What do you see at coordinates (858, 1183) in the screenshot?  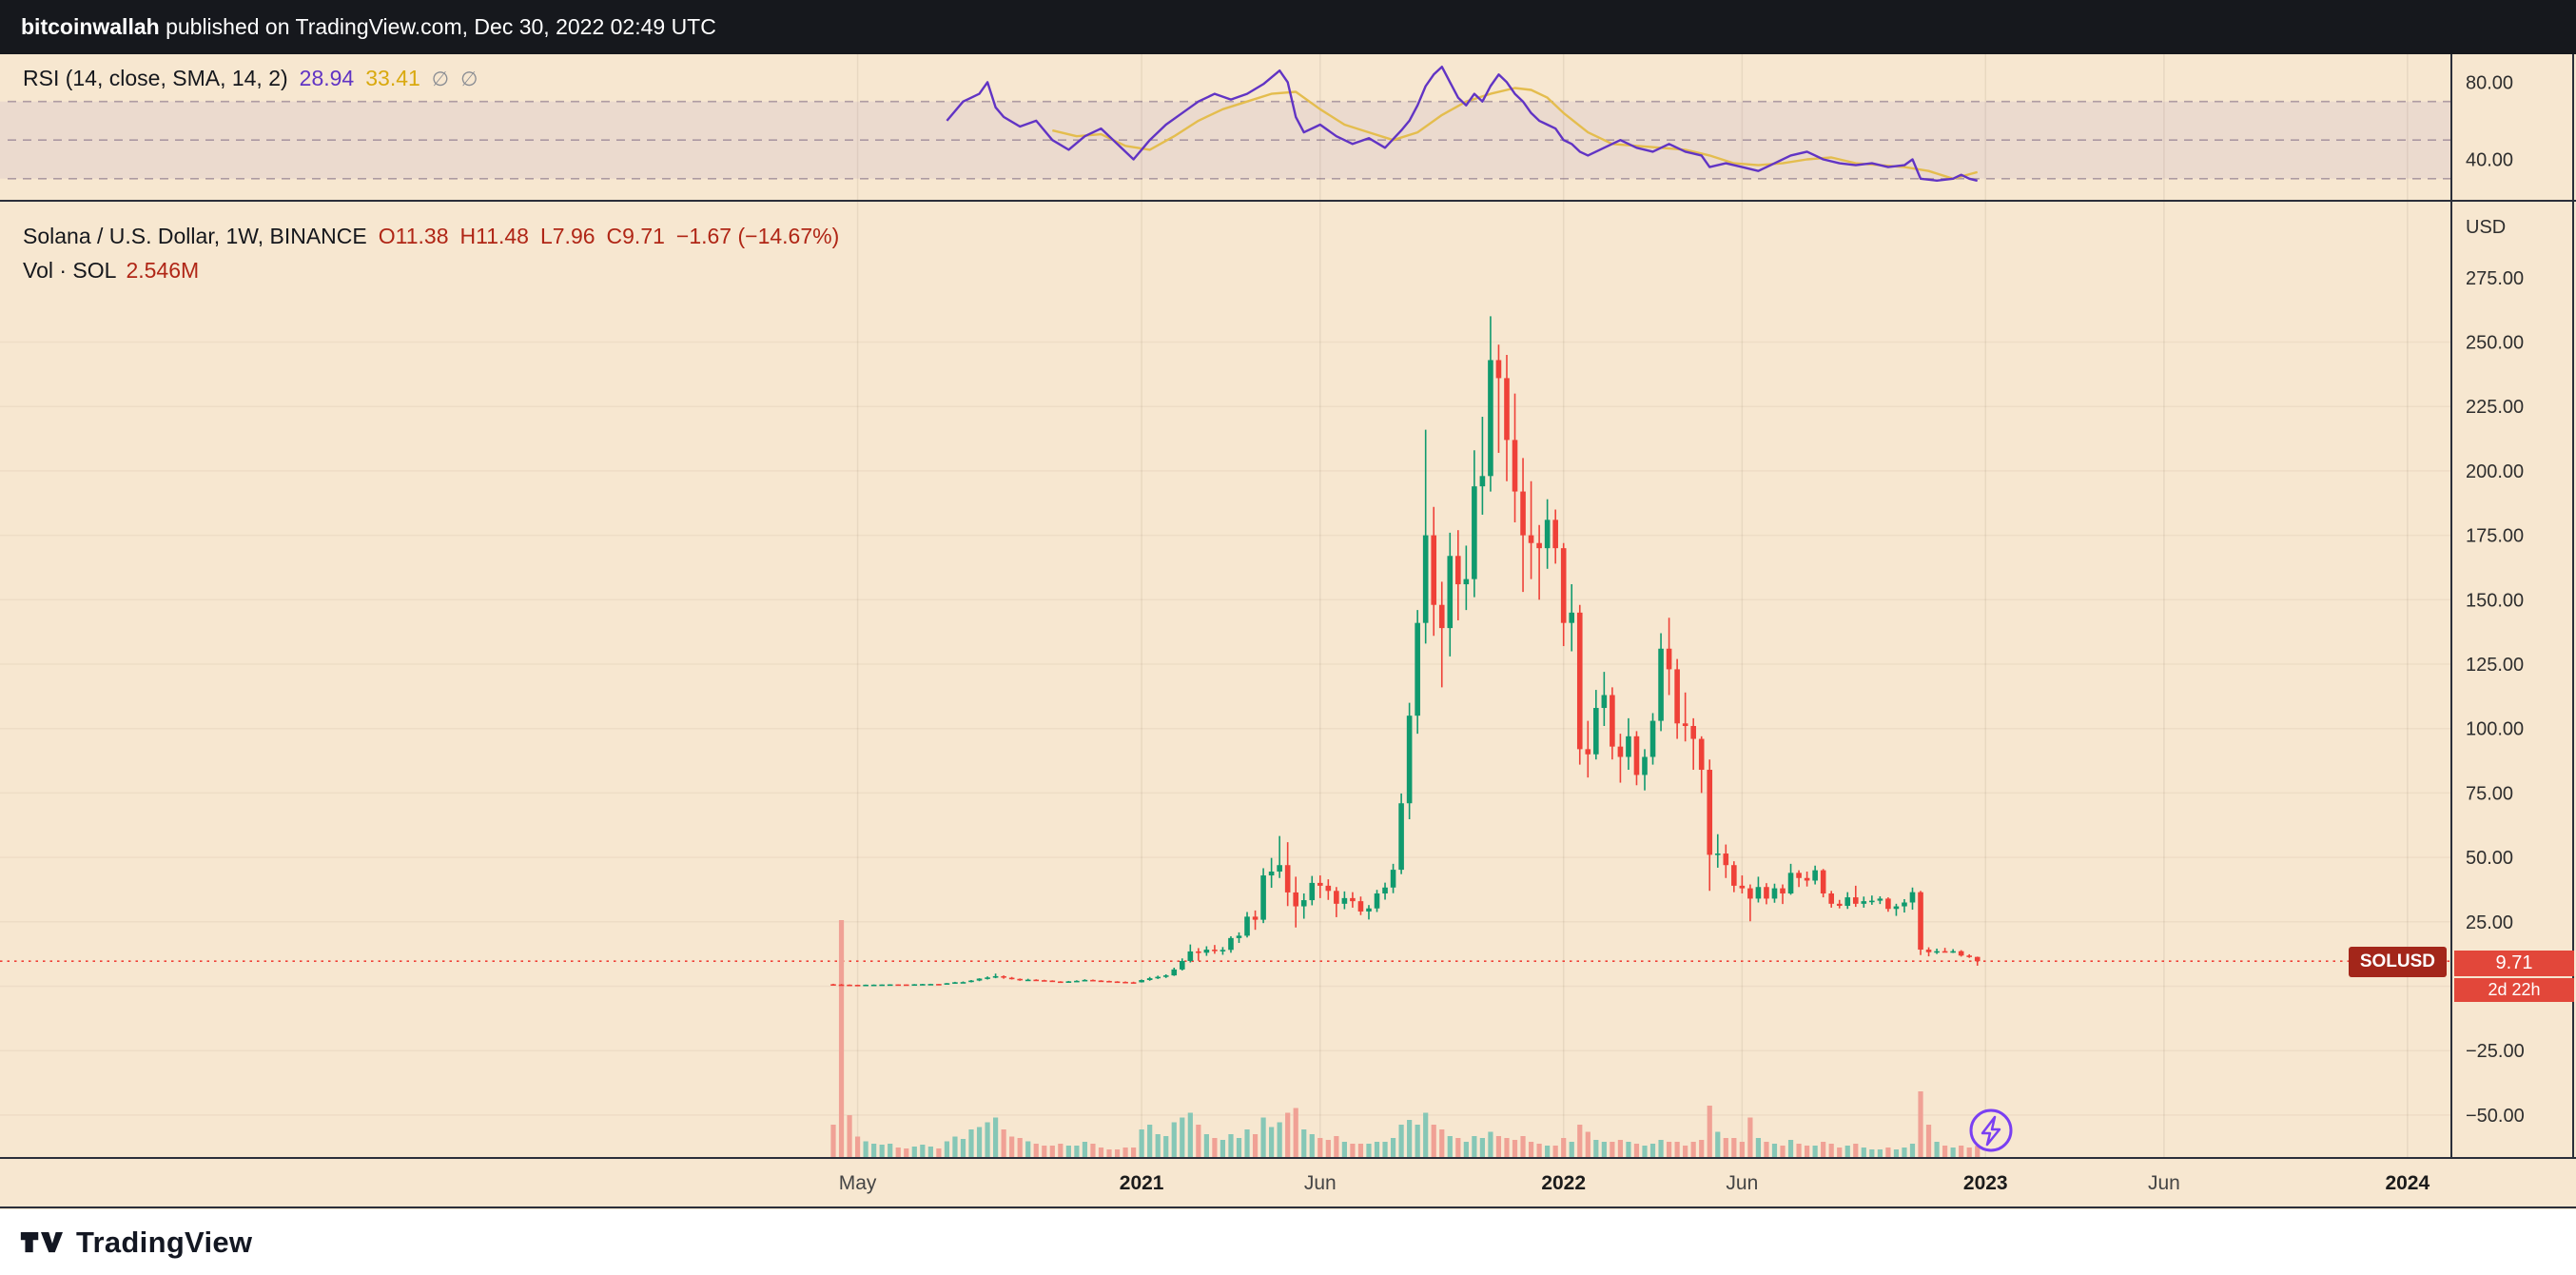 I see `svg-text: May` at bounding box center [858, 1183].